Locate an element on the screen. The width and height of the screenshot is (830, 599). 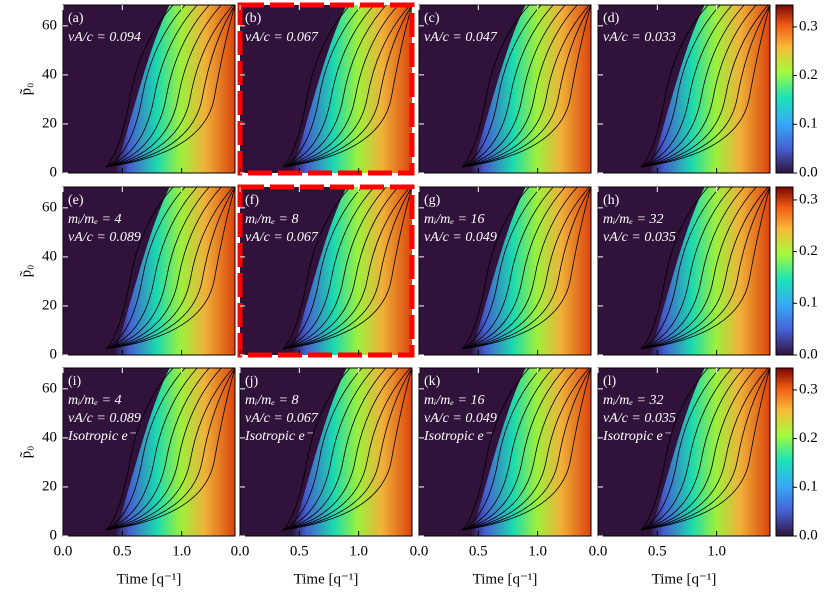
panel-label: (l) is located at coordinates (610, 381).